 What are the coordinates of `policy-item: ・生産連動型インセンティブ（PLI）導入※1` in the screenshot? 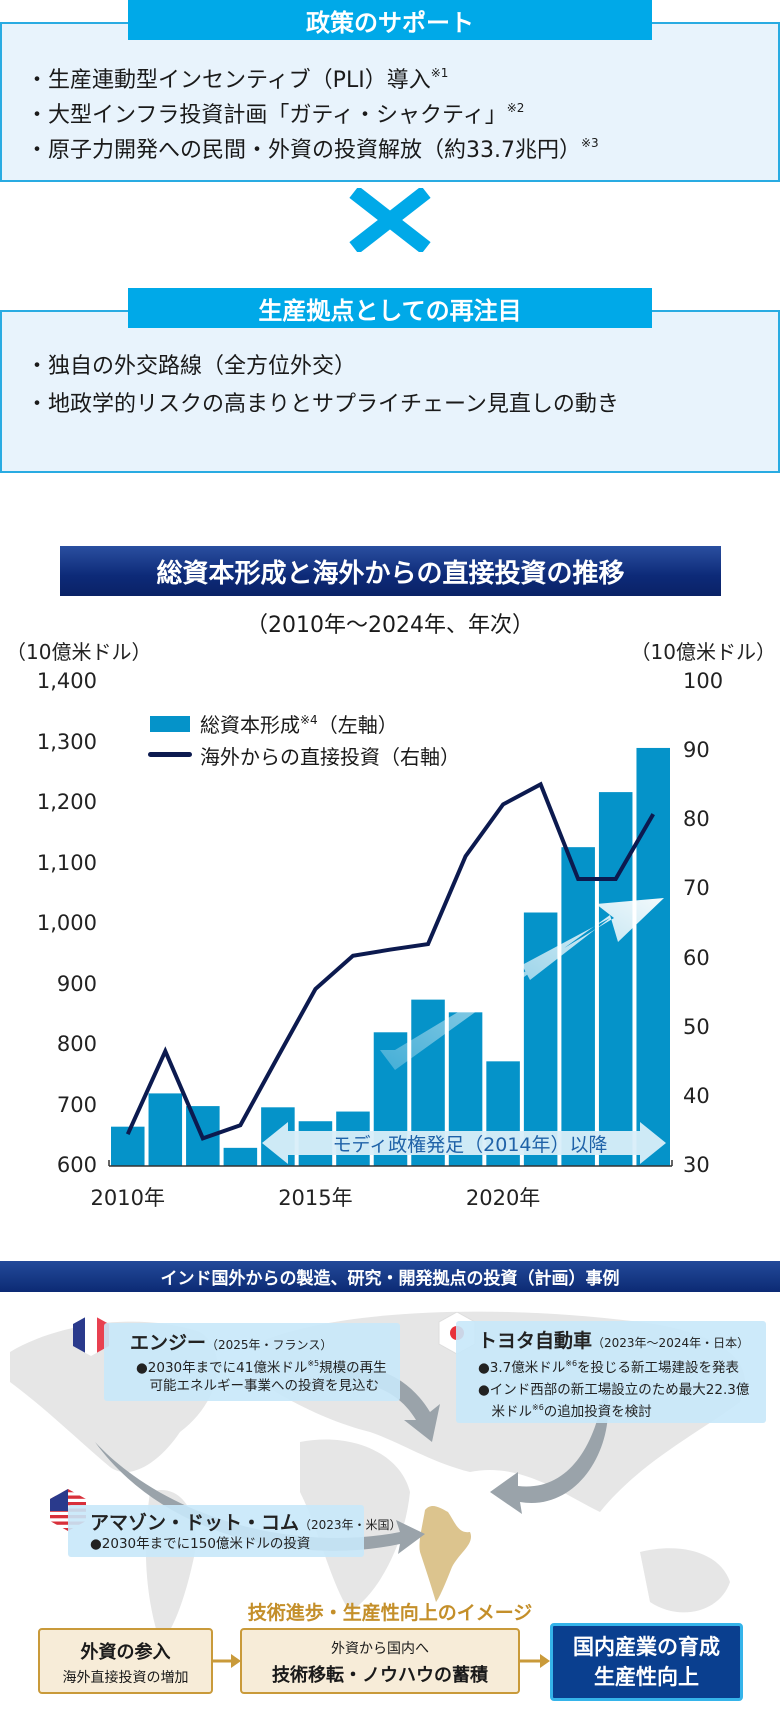 It's located at (237, 79).